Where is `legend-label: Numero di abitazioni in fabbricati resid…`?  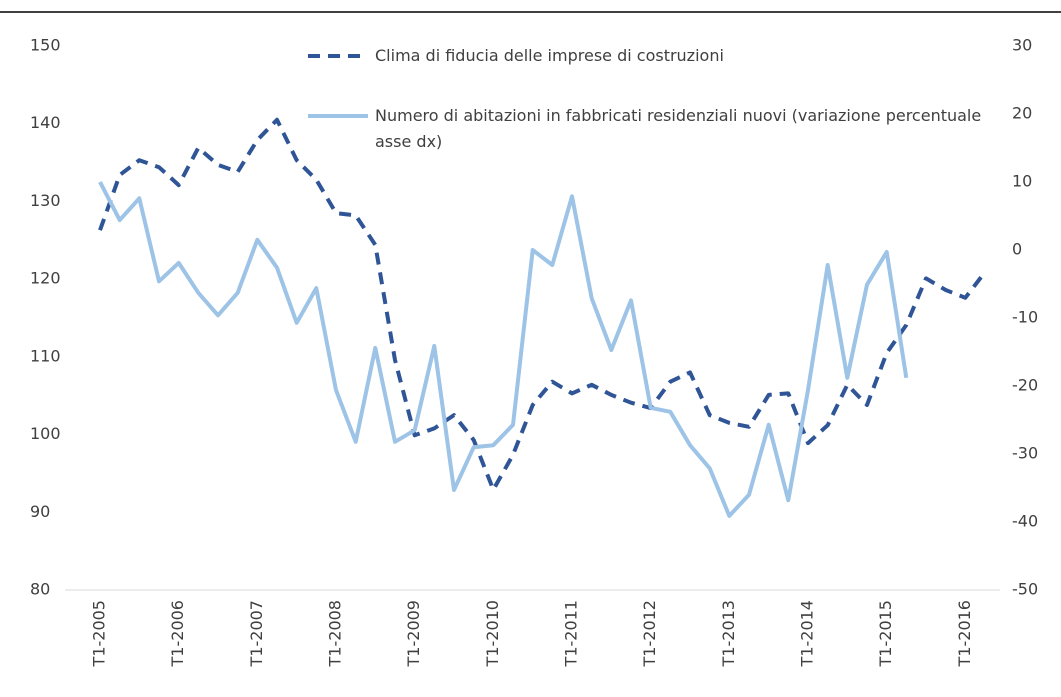 legend-label: Numero di abitazioni in fabbricati resid… is located at coordinates (678, 128).